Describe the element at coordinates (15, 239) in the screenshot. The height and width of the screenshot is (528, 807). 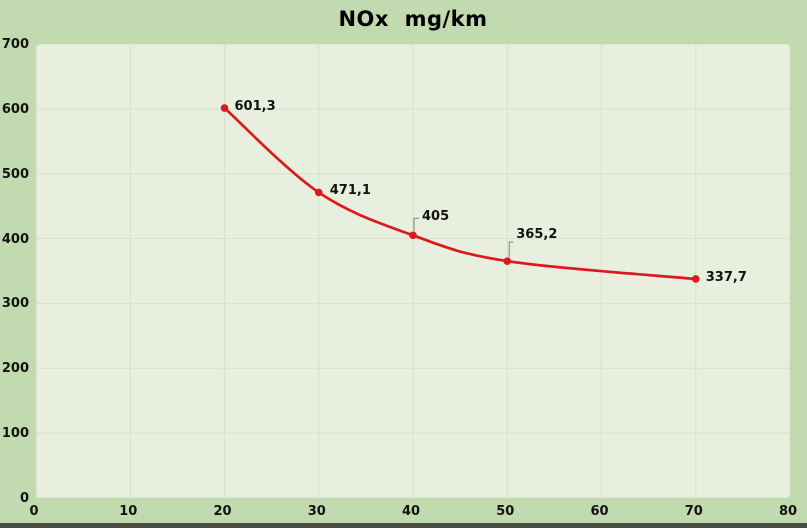
I see `y-tick-label: 400` at that location.